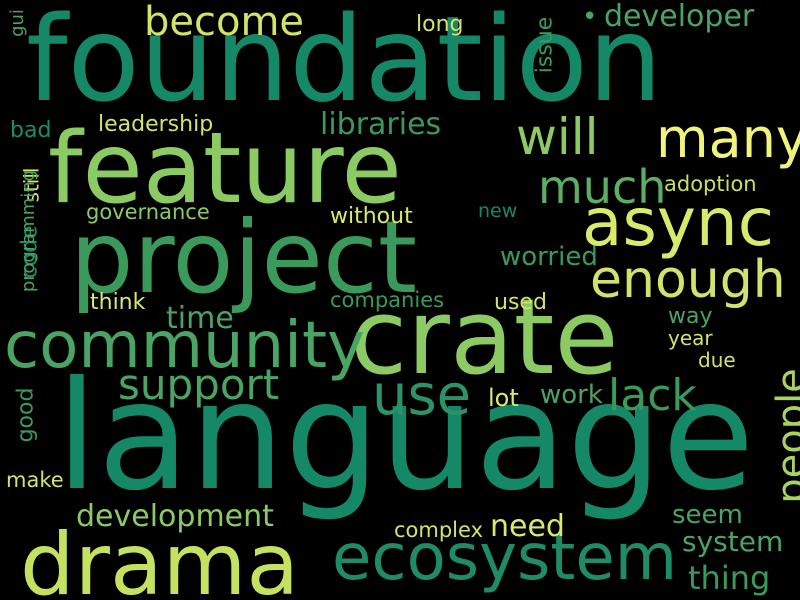 Image resolution: width=800 pixels, height=600 pixels. I want to click on word-way: way, so click(690, 316).